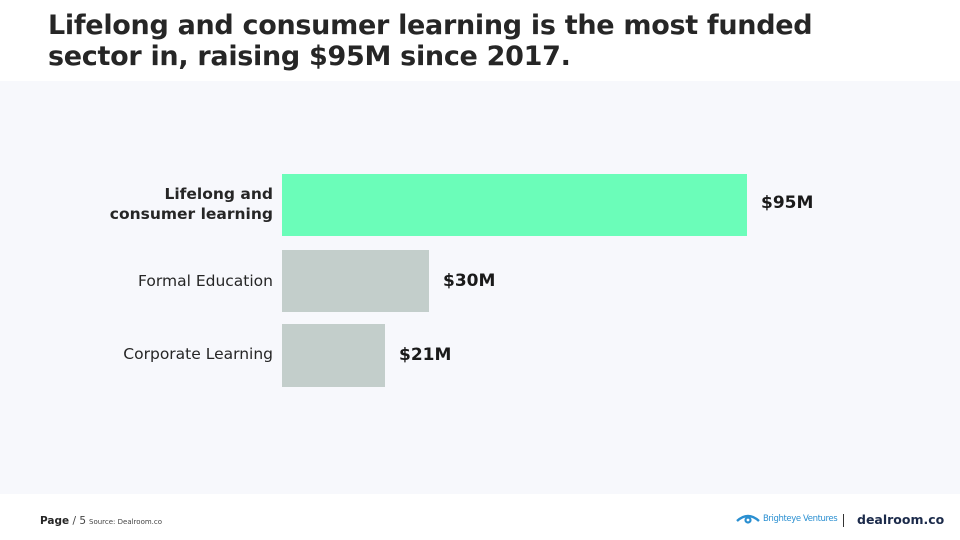  Describe the element at coordinates (126, 522) in the screenshot. I see `source-note: Source: Dealroom.co` at that location.